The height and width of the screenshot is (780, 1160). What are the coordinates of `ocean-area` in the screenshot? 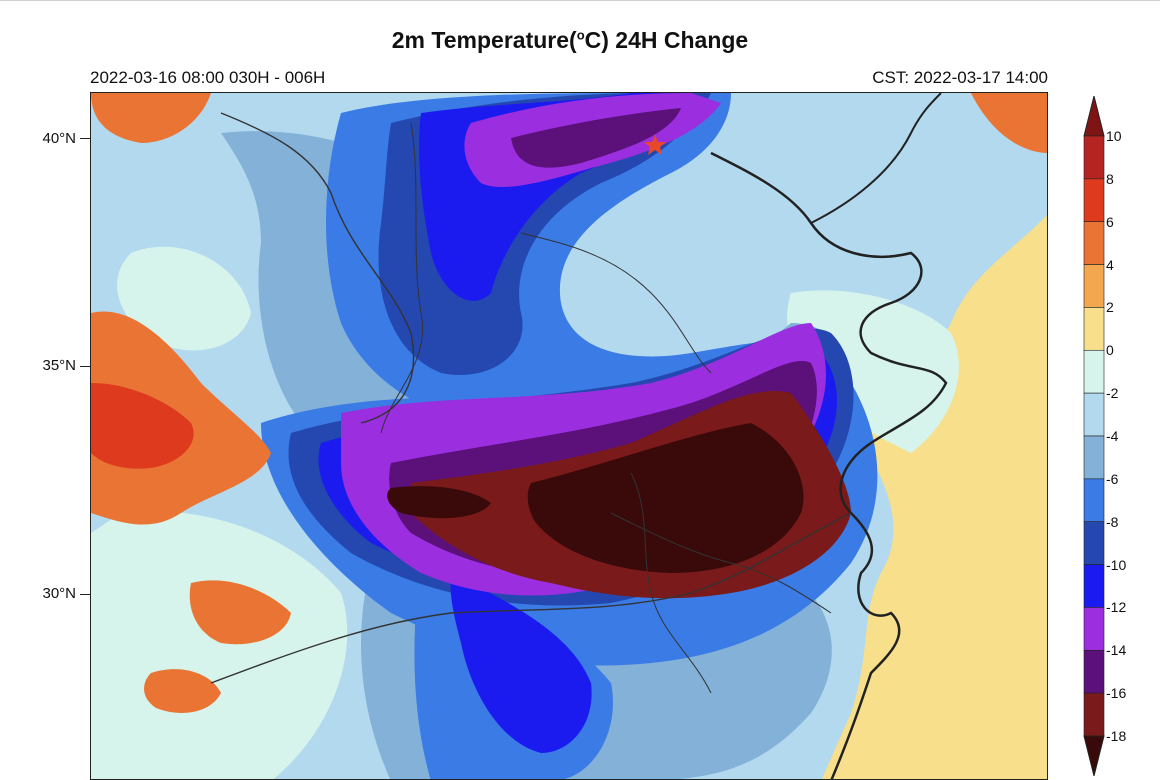 It's located at (934, 497).